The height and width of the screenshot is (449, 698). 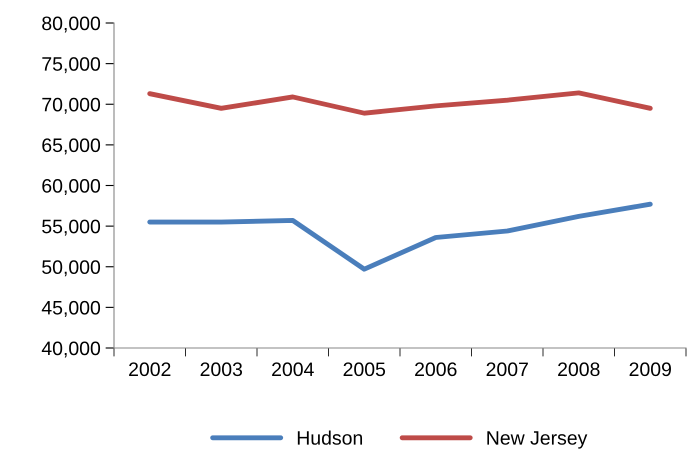 What do you see at coordinates (71, 268) in the screenshot?
I see `y-tick-label: 50,000` at bounding box center [71, 268].